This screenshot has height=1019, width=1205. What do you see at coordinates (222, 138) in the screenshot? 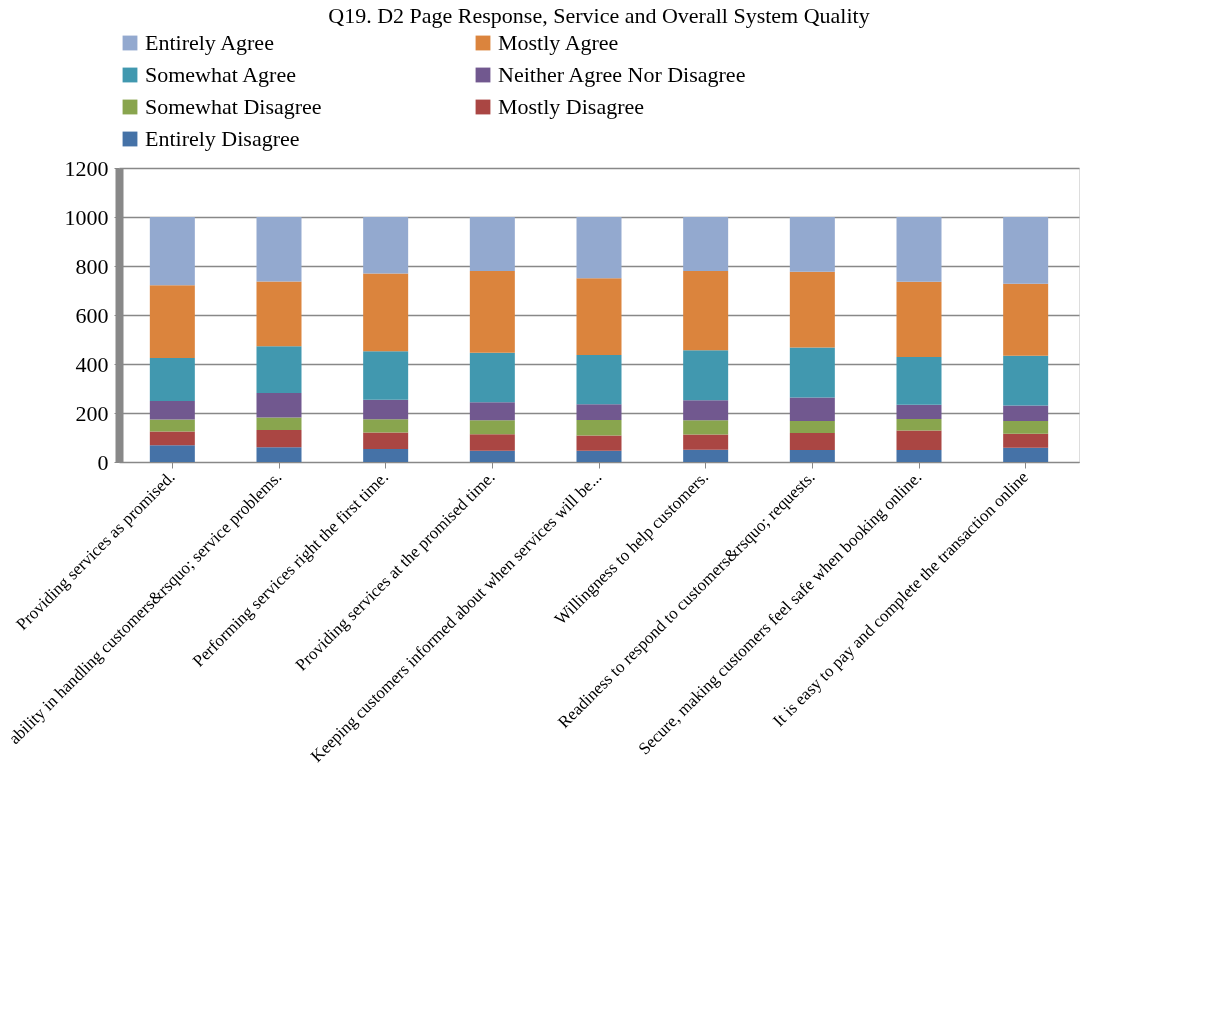
I see `legend-label: Entirely Disagree` at bounding box center [222, 138].